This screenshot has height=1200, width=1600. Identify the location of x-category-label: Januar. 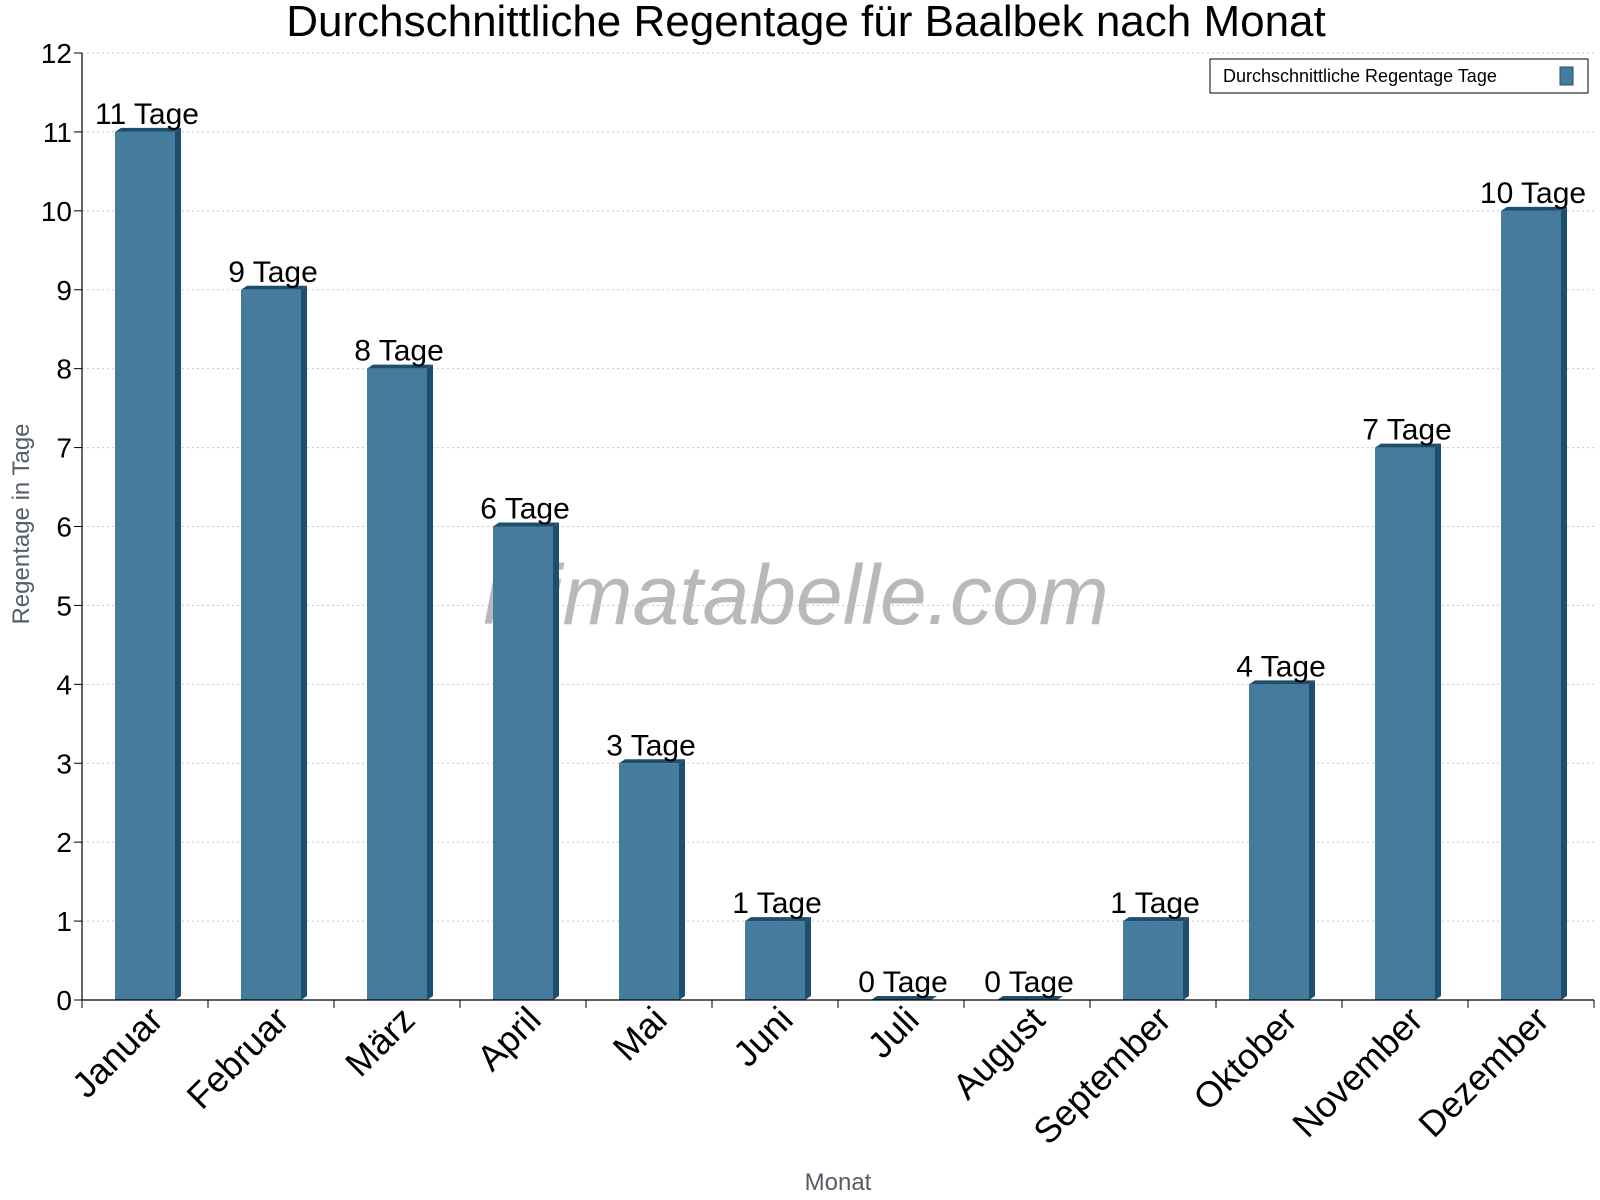
(117, 1052).